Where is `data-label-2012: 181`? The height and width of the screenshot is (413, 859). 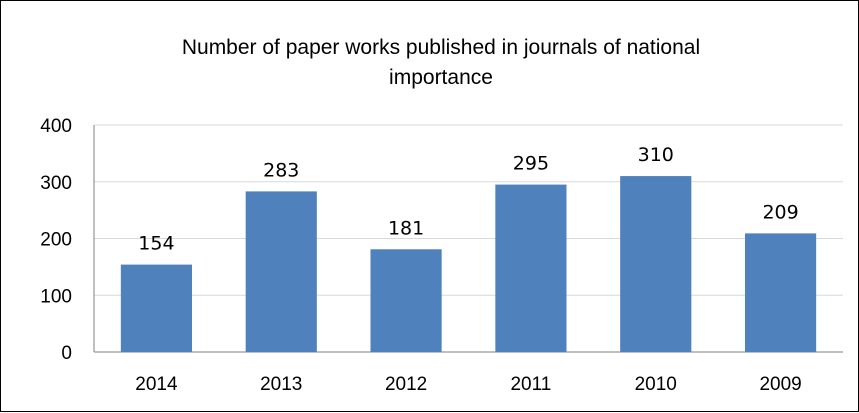 data-label-2012: 181 is located at coordinates (406, 228).